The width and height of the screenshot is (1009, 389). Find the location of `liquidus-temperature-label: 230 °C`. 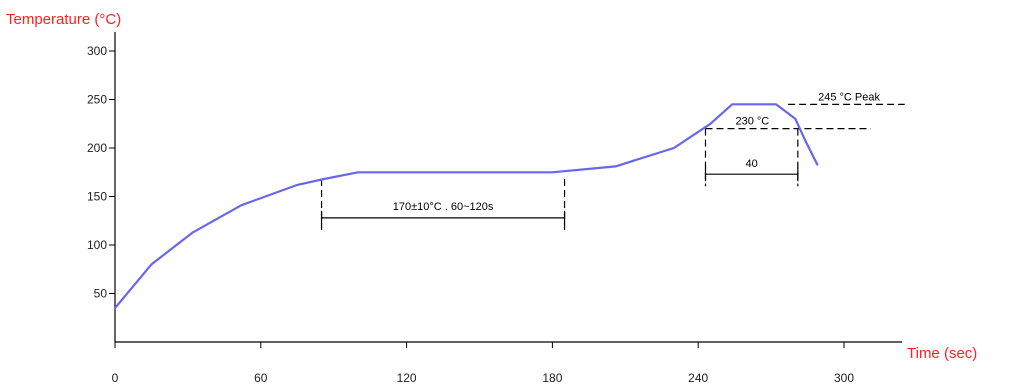

liquidus-temperature-label: 230 °C is located at coordinates (752, 122).